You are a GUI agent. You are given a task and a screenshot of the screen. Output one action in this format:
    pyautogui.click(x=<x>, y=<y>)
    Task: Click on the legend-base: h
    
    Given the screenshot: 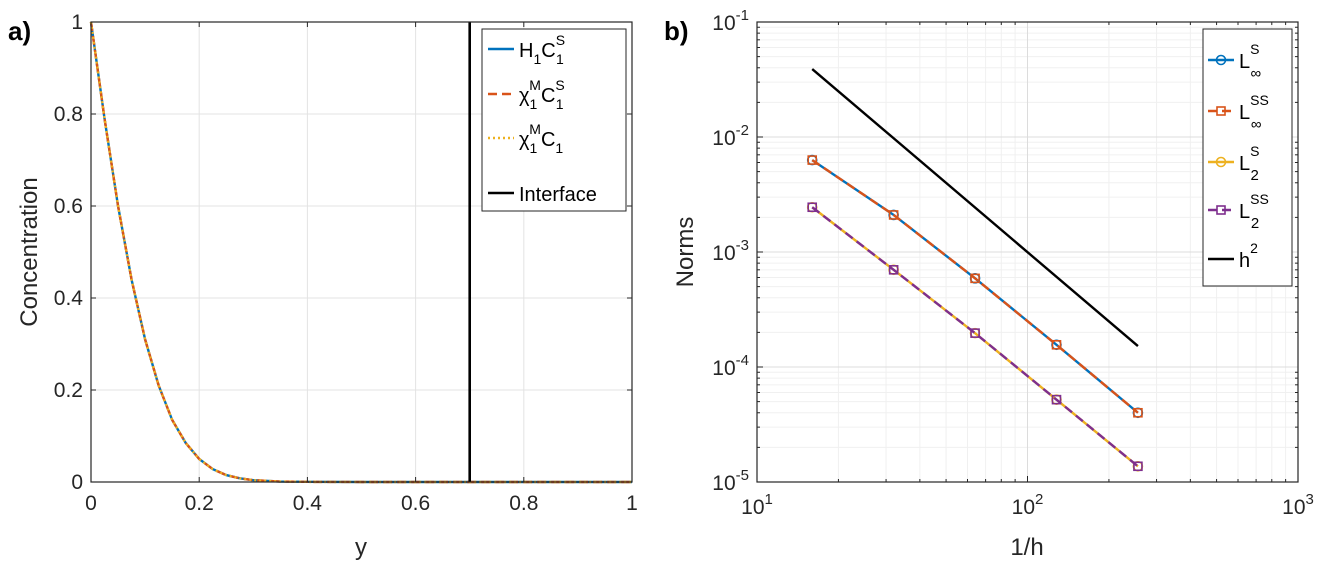 What is the action you would take?
    pyautogui.click(x=1244, y=261)
    